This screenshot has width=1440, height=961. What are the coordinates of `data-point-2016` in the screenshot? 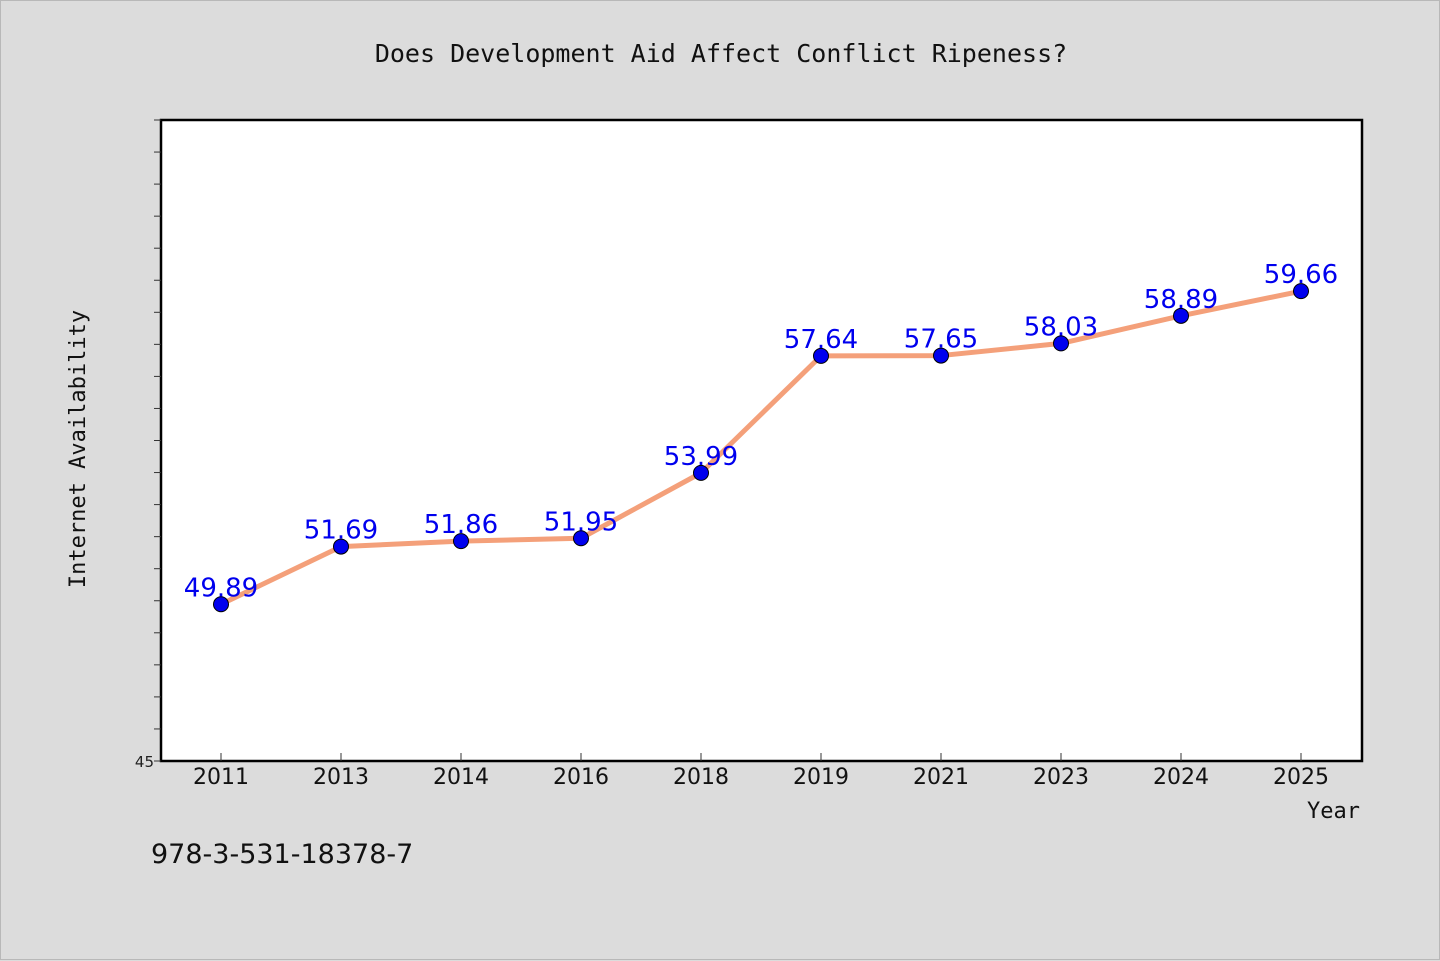 It's located at (581, 538).